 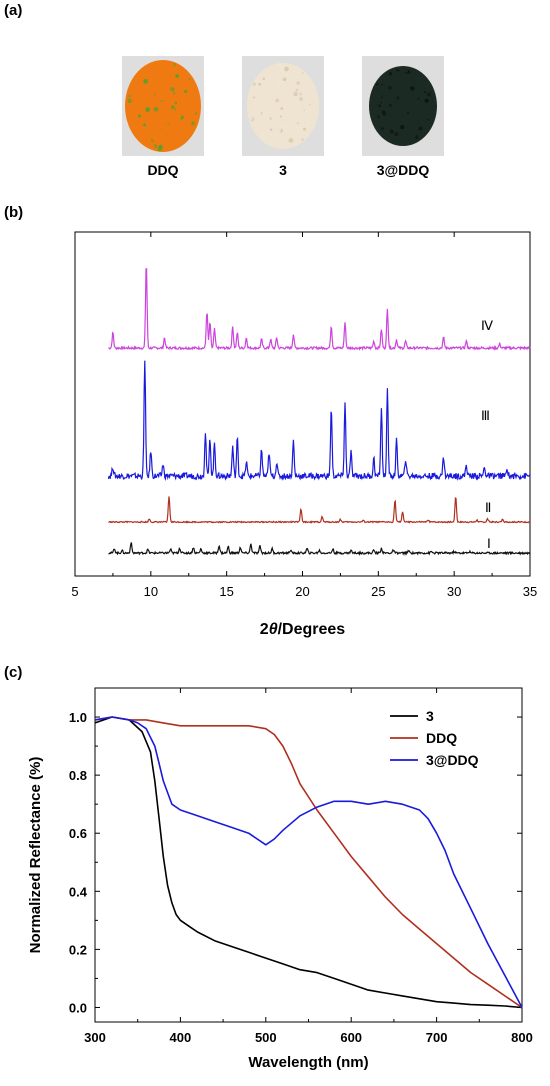 I want to click on reflectance-ytick-label: 0.0, so click(x=78, y=1007).